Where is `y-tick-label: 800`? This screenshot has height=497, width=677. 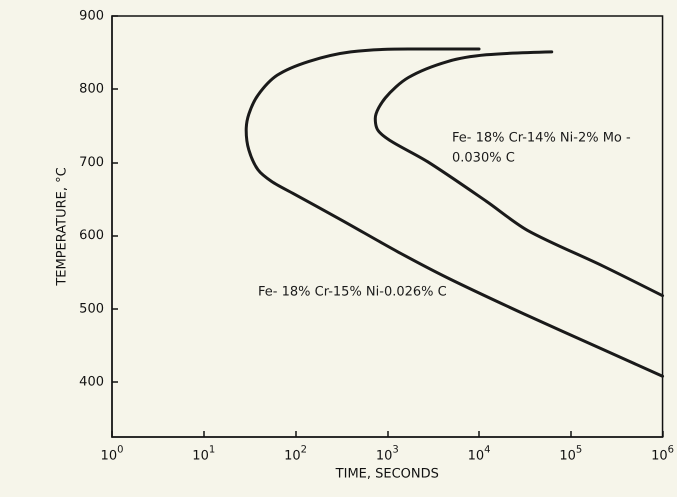
y-tick-label: 800 is located at coordinates (91, 89).